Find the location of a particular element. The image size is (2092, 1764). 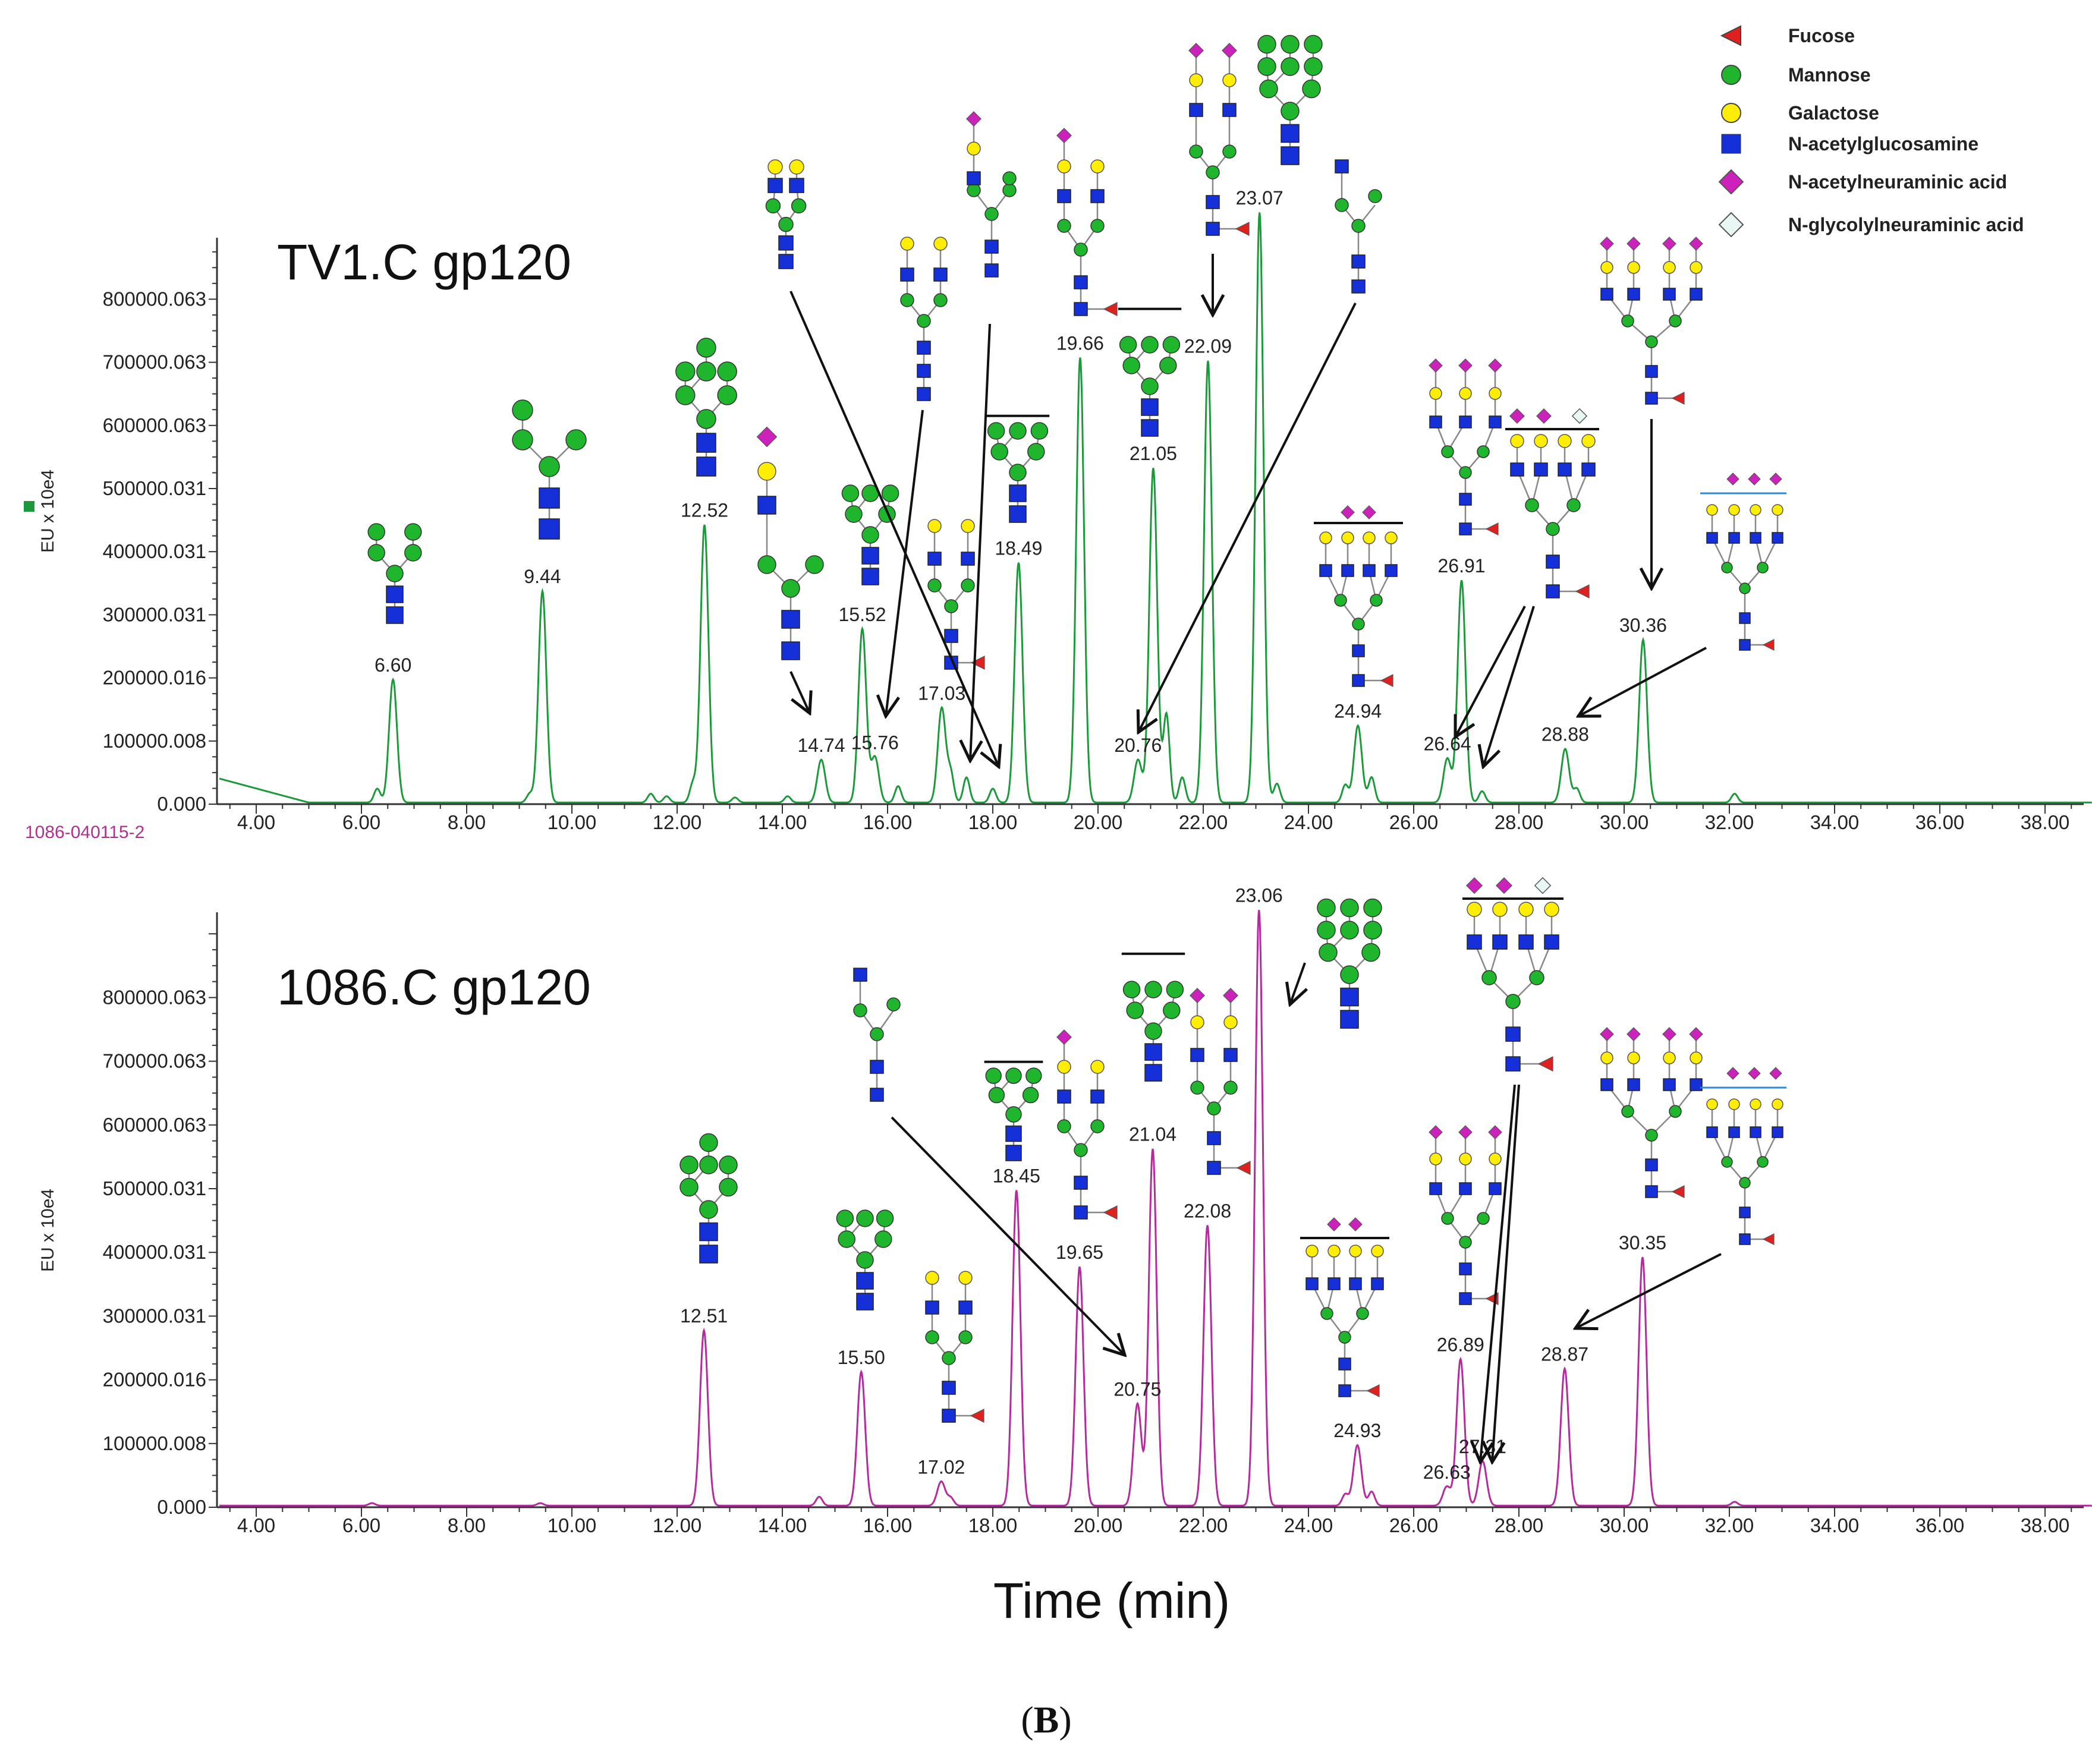

x-tick-label: 36.00 is located at coordinates (1940, 1525).